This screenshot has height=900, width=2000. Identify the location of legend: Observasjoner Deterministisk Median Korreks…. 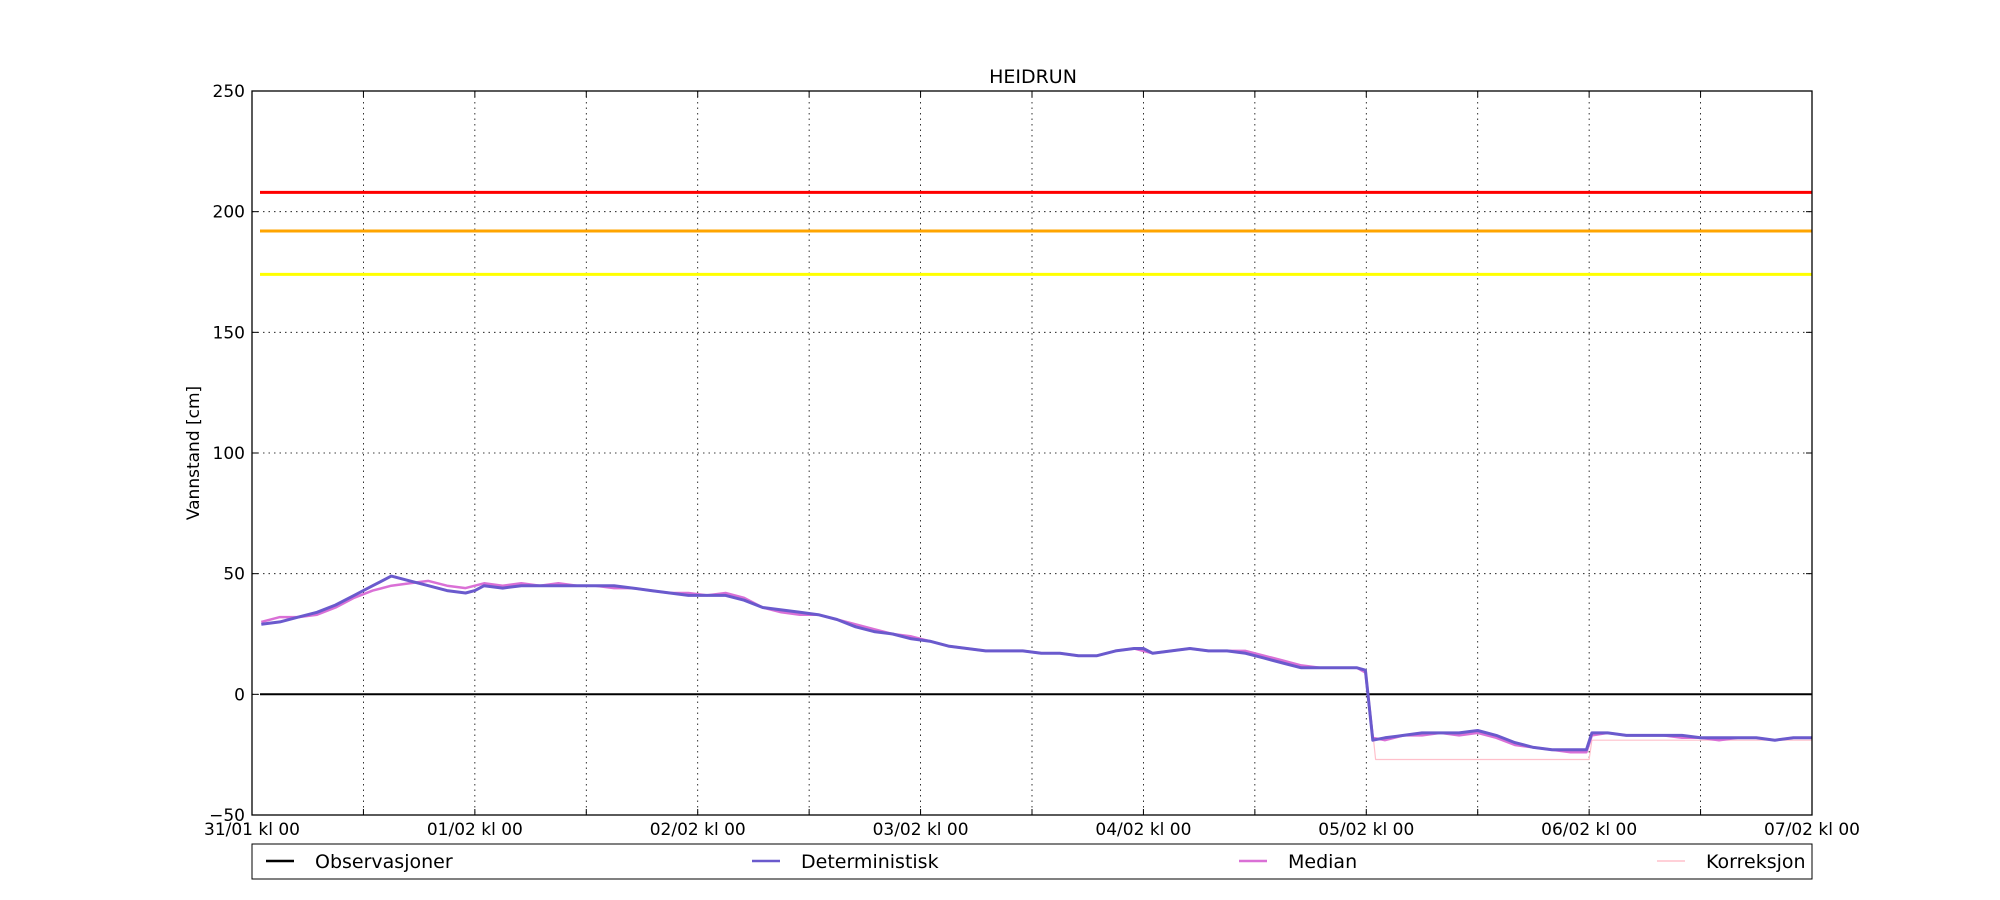
(1032, 861).